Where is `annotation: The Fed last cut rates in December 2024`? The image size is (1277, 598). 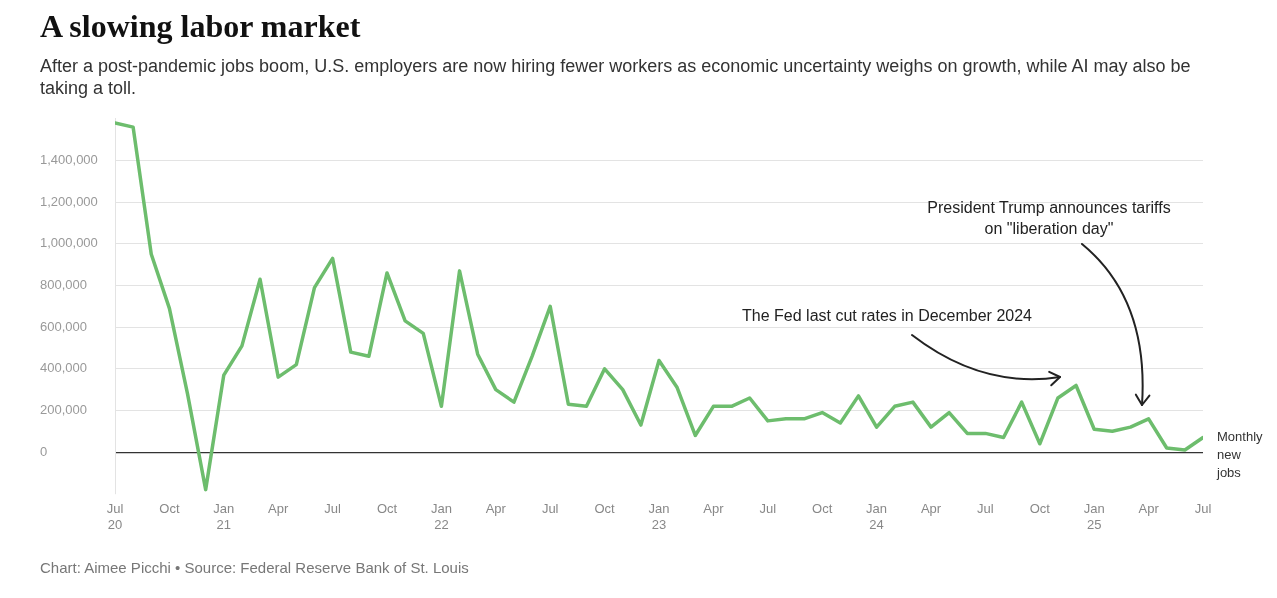
annotation: The Fed last cut rates in December 2024 is located at coordinates (887, 316).